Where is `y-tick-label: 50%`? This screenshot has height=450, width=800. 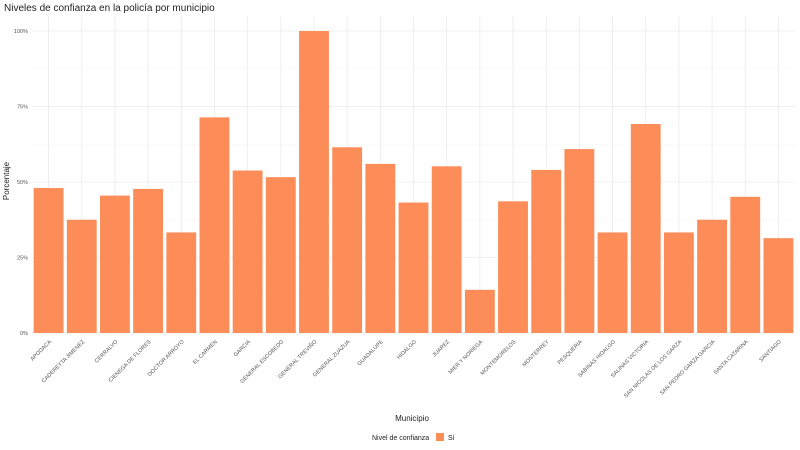
y-tick-label: 50% is located at coordinates (22, 183).